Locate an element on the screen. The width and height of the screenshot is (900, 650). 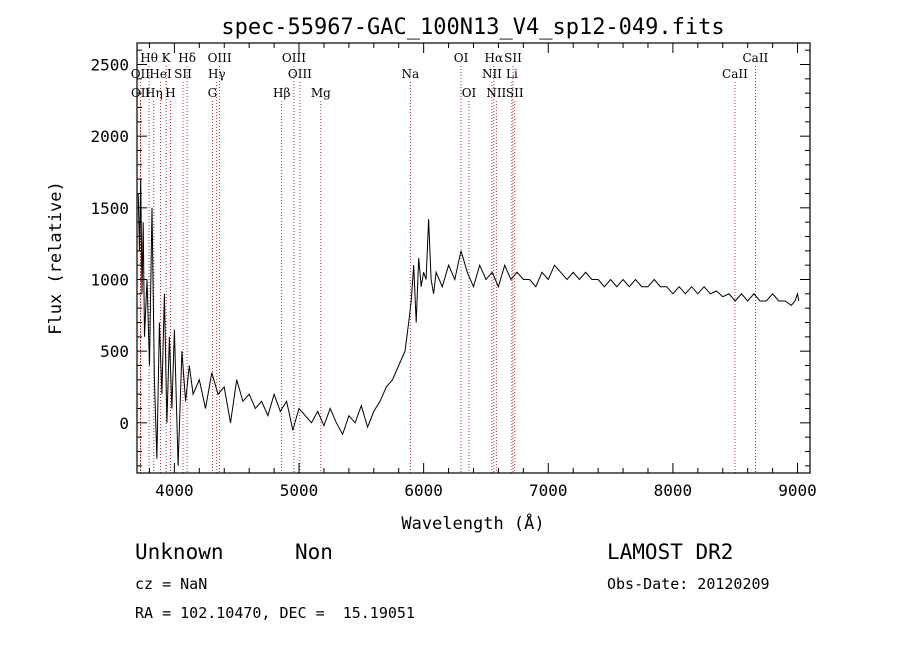
ra-dec: RA = 102.10470, DEC = 15.19051 is located at coordinates (275, 613).